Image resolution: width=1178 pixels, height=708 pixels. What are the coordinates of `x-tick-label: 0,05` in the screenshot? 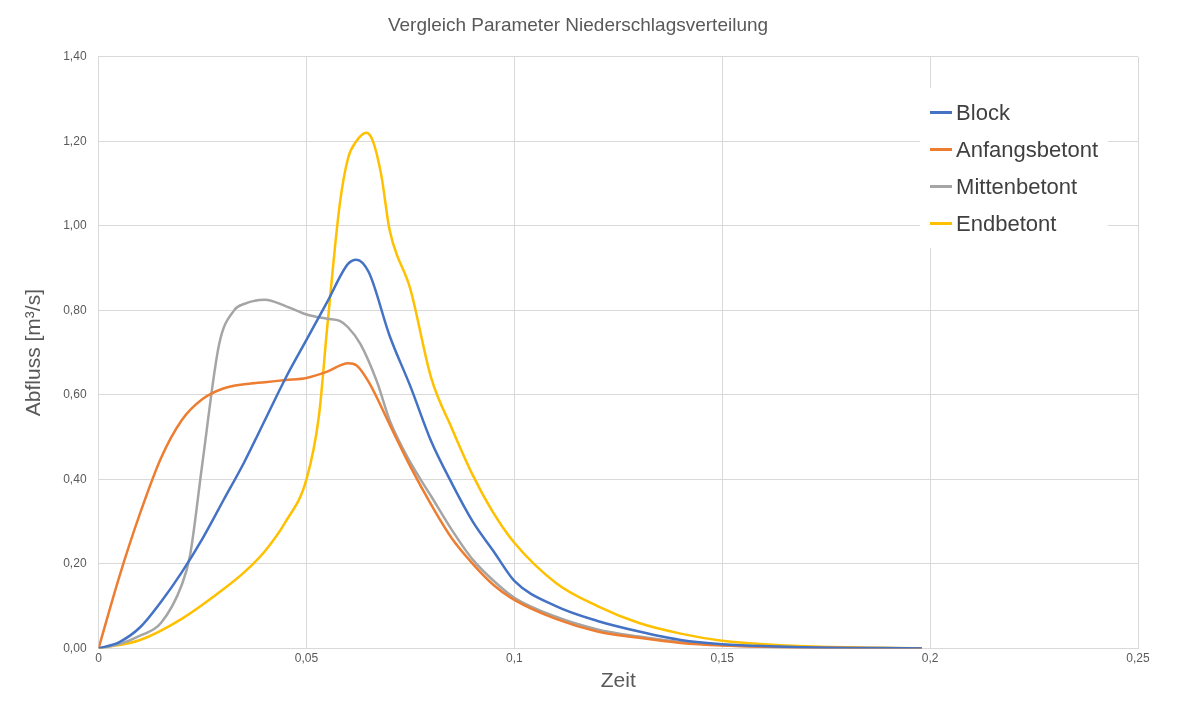 It's located at (306, 657).